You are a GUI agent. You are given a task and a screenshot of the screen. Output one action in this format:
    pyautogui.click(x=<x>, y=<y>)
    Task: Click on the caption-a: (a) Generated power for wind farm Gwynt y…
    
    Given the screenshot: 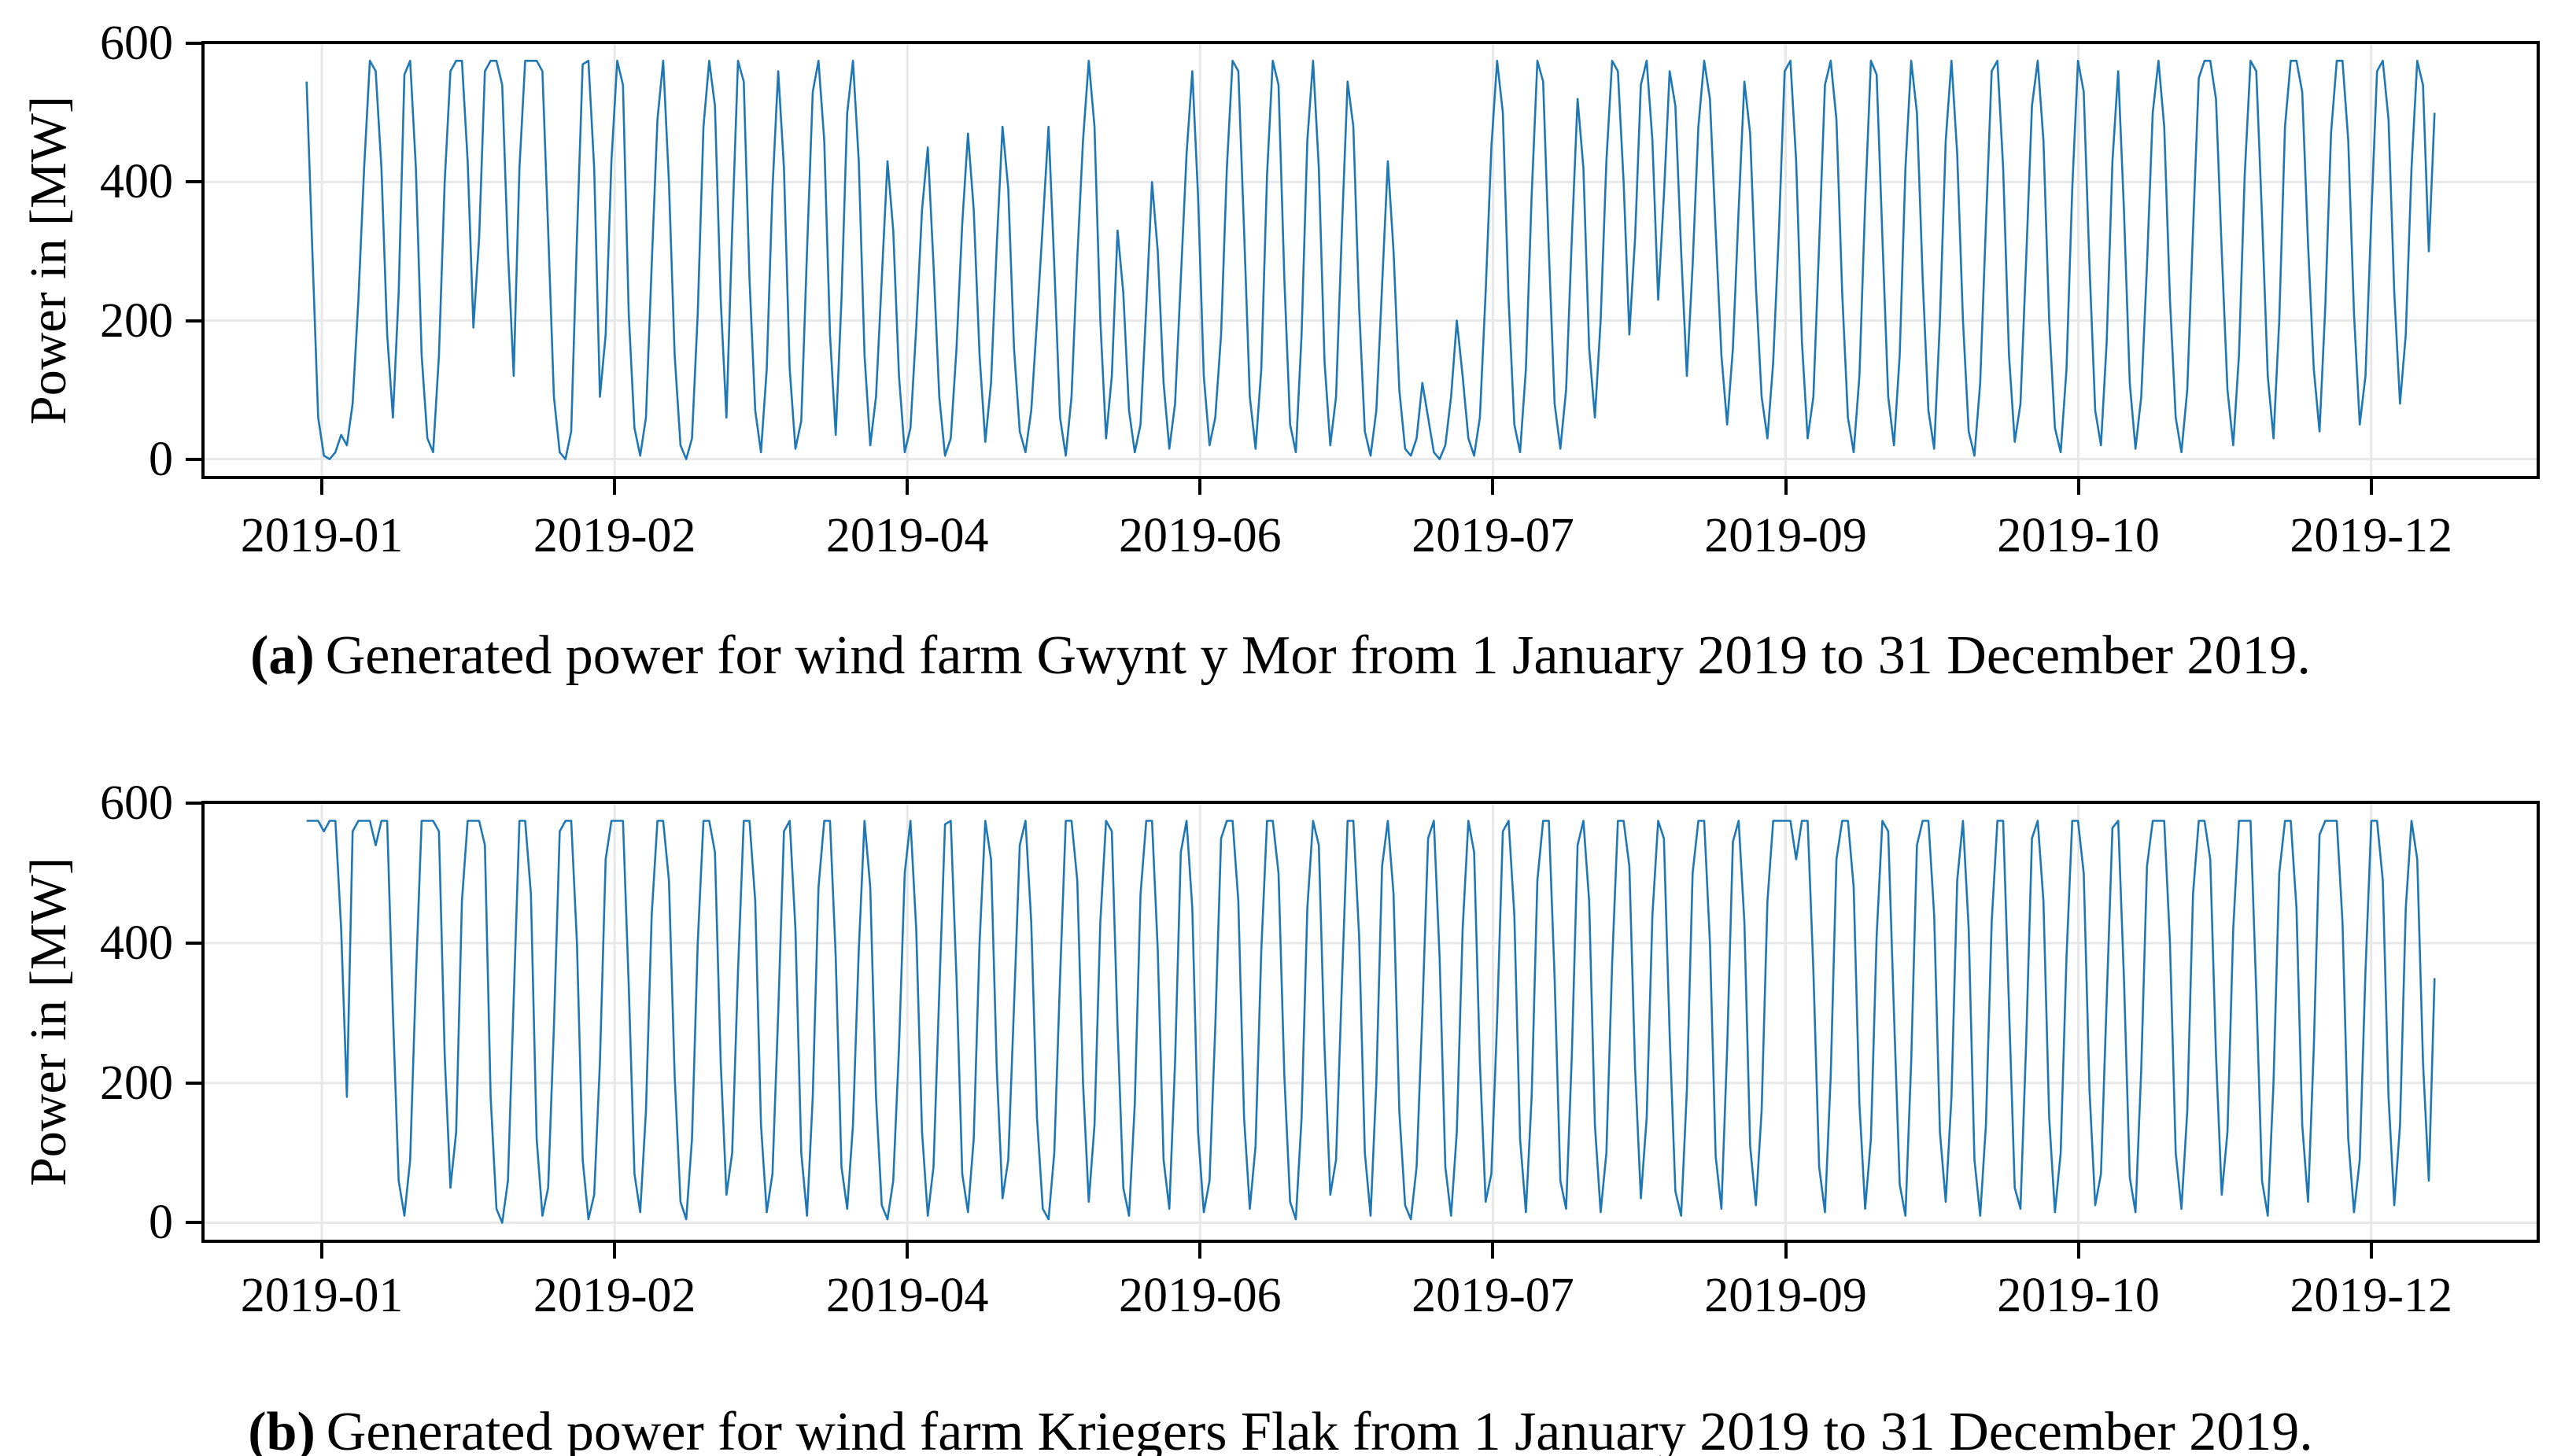 What is the action you would take?
    pyautogui.click(x=1280, y=656)
    